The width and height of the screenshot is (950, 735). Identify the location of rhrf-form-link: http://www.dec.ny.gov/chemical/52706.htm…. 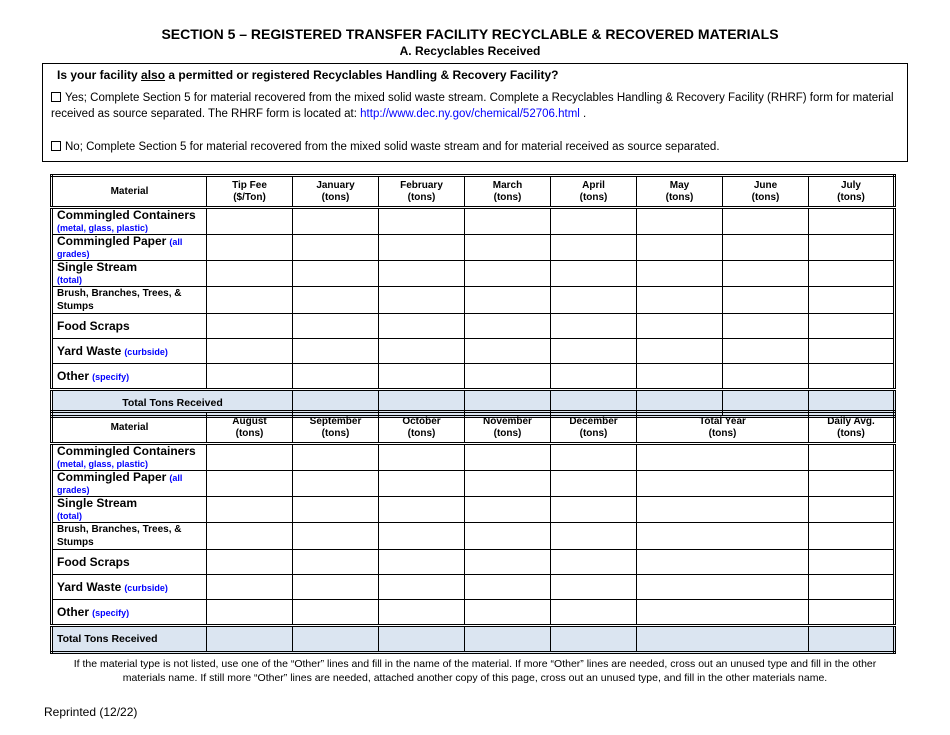
(470, 114).